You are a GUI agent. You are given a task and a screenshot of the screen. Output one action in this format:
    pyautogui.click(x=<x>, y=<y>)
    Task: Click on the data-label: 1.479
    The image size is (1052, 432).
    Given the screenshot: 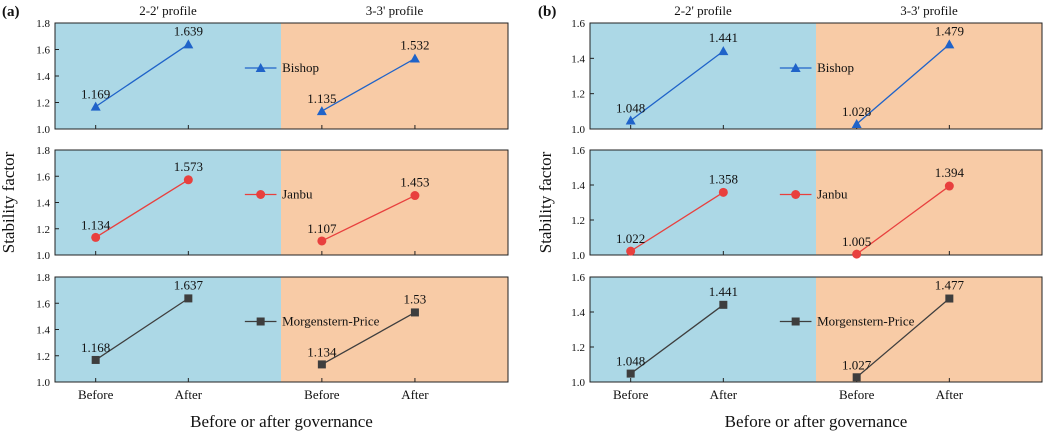 What is the action you would take?
    pyautogui.click(x=949, y=30)
    